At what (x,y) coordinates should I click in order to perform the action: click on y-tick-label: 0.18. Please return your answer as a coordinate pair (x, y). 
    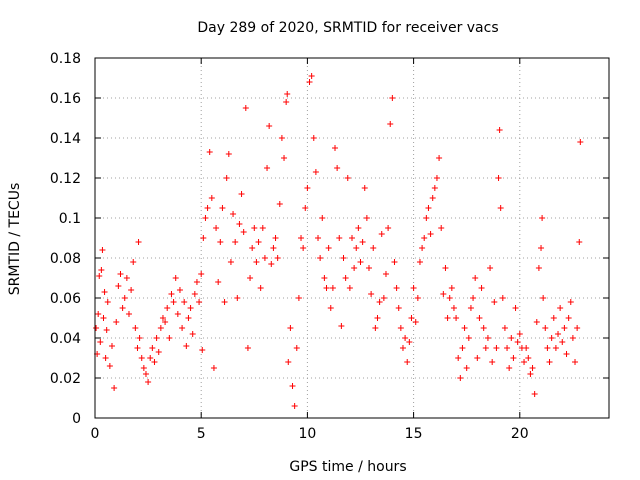
    Looking at the image, I should click on (65, 59).